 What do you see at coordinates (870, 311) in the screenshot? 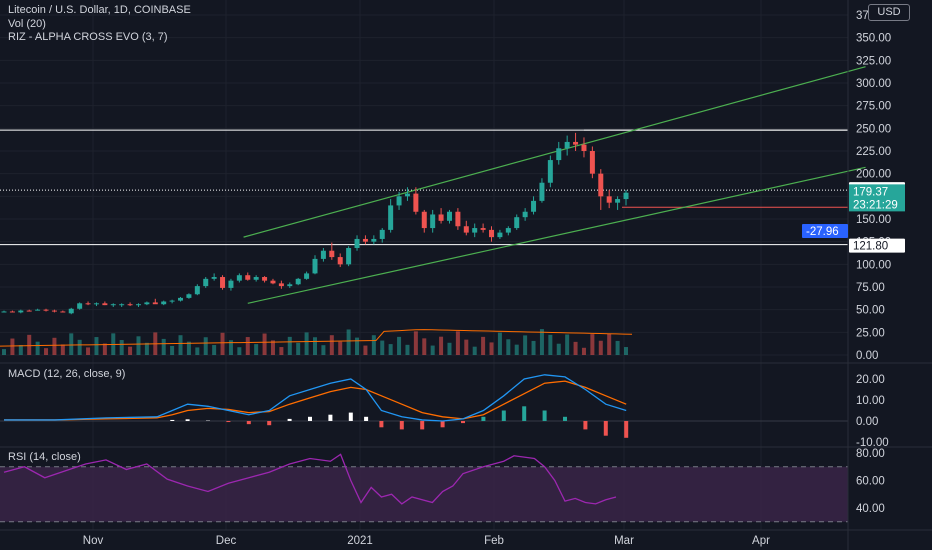
I see `price-axis-tick: 50.00` at bounding box center [870, 311].